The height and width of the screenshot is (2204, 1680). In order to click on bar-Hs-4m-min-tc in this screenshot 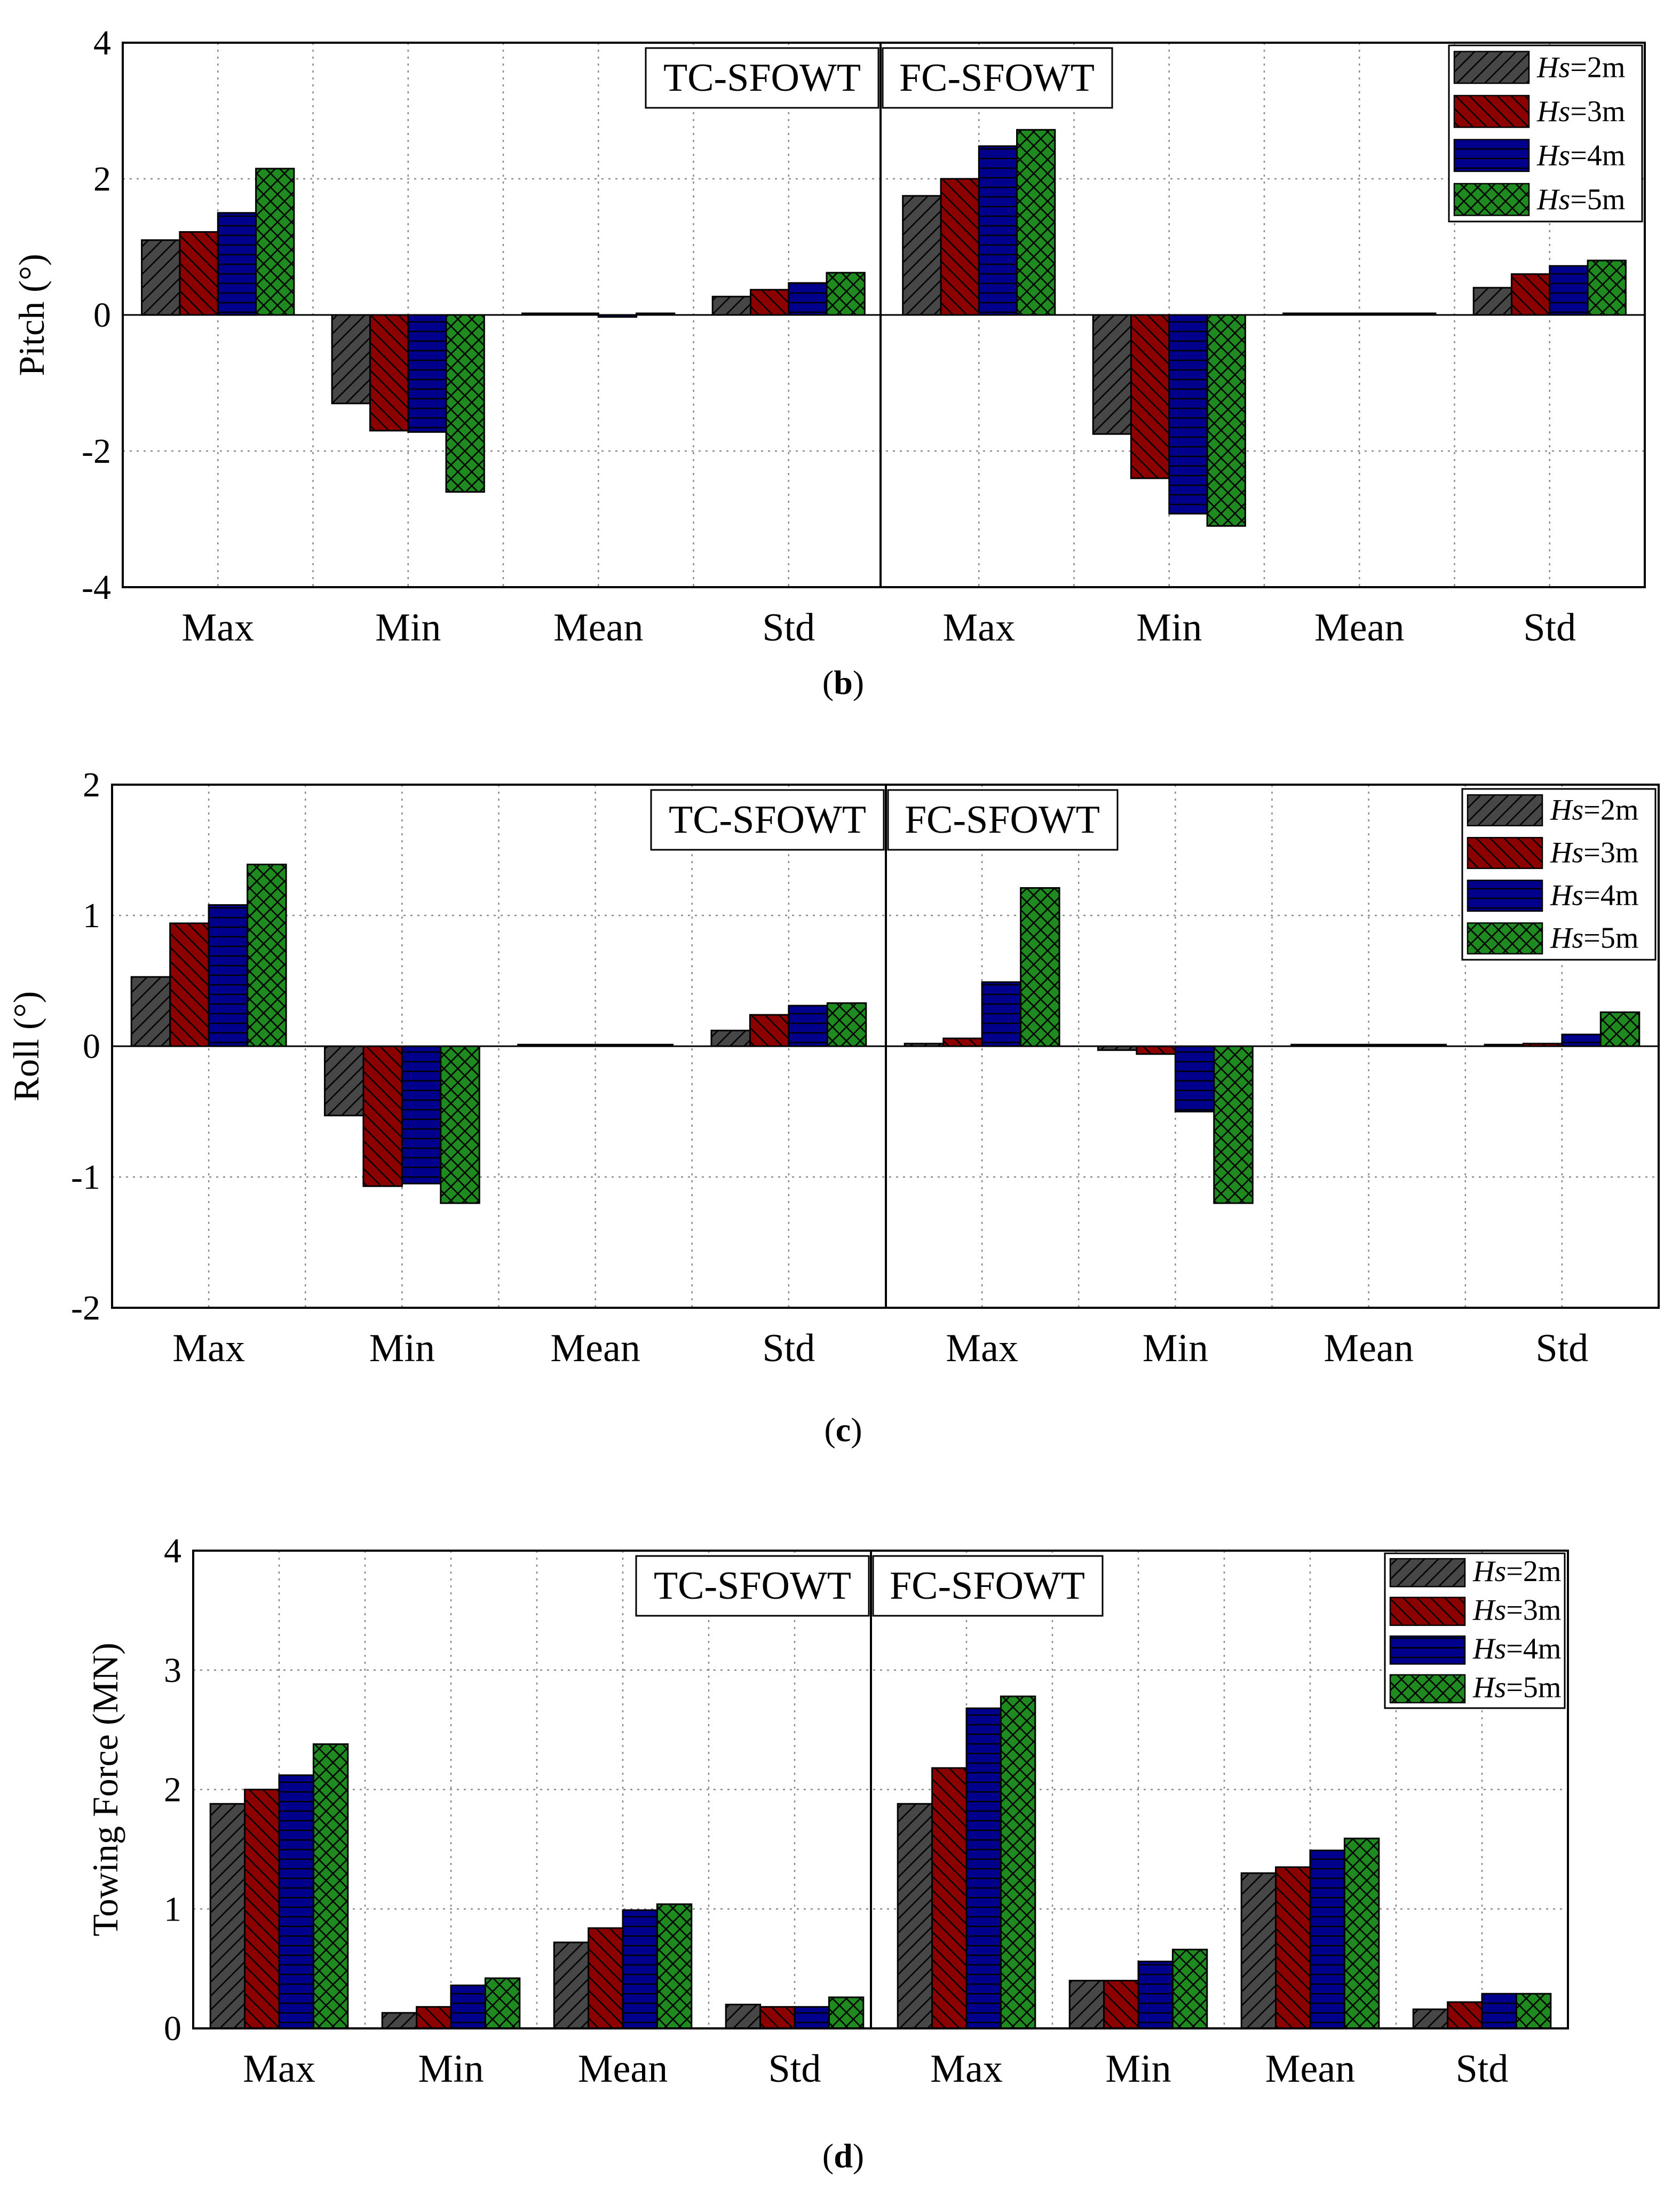, I will do `click(468, 2006)`.